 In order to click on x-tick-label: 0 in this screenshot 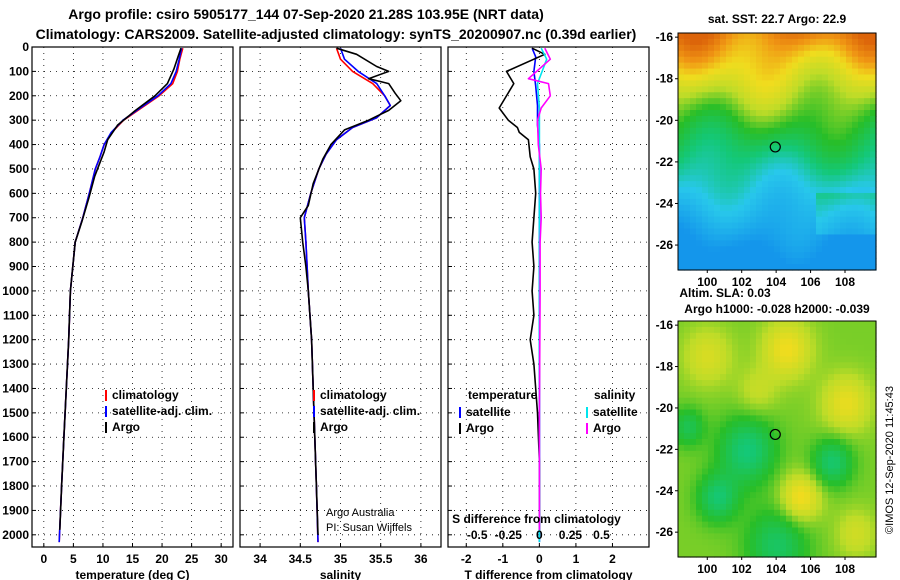, I will do `click(539, 559)`.